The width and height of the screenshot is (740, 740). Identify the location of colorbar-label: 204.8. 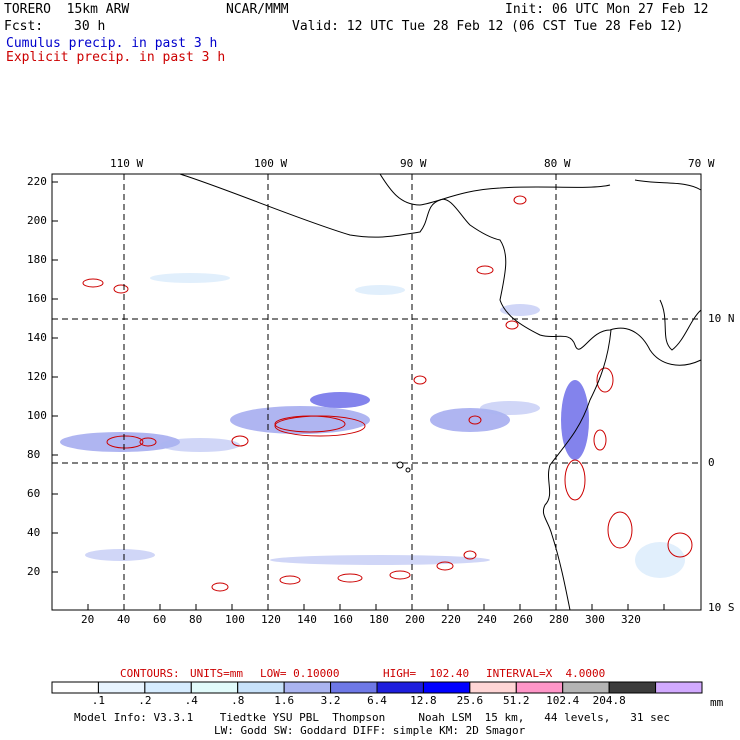
(609, 700).